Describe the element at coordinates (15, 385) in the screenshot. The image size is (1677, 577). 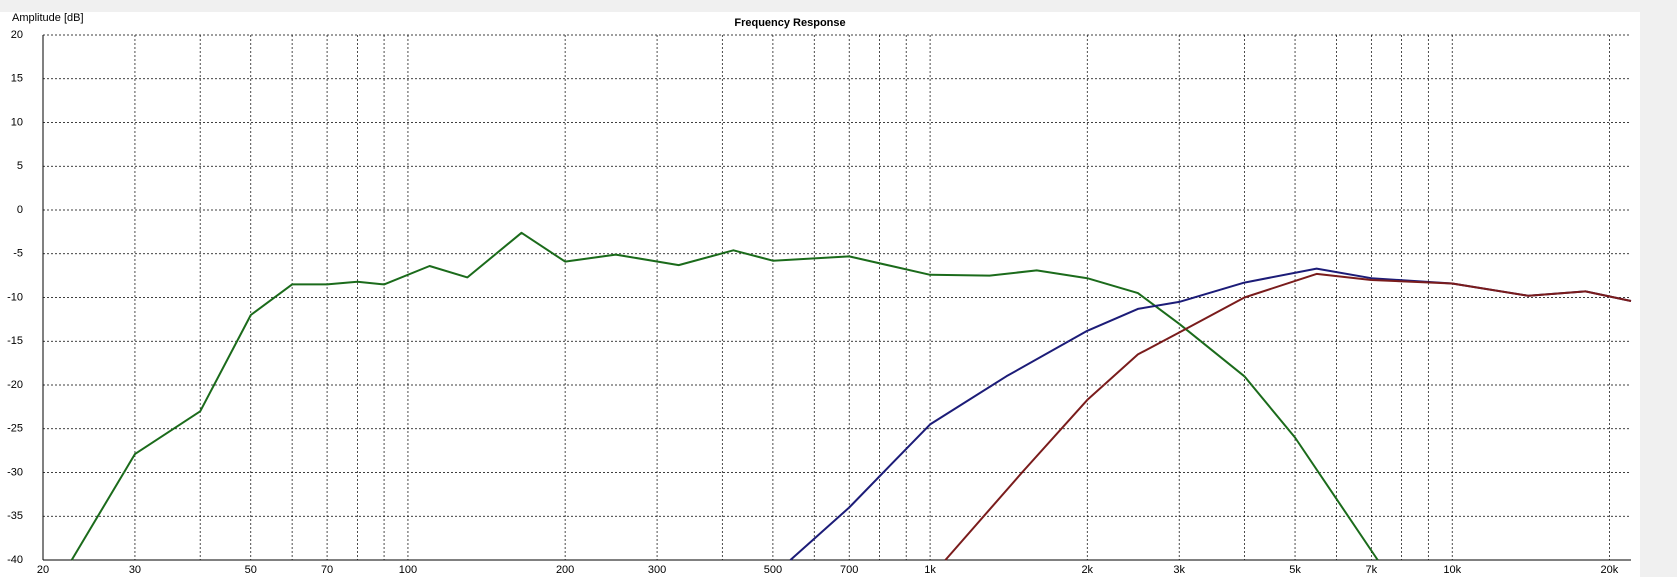
I see `y-tick-label: -20` at that location.